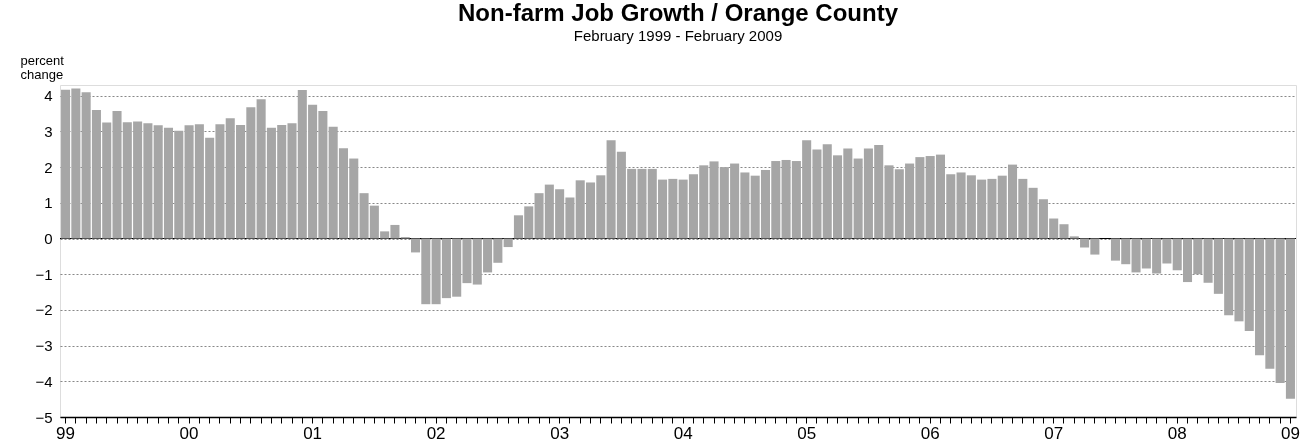 This screenshot has width=1316, height=443. Describe the element at coordinates (44, 310) in the screenshot. I see `y-tick-label: −2` at that location.